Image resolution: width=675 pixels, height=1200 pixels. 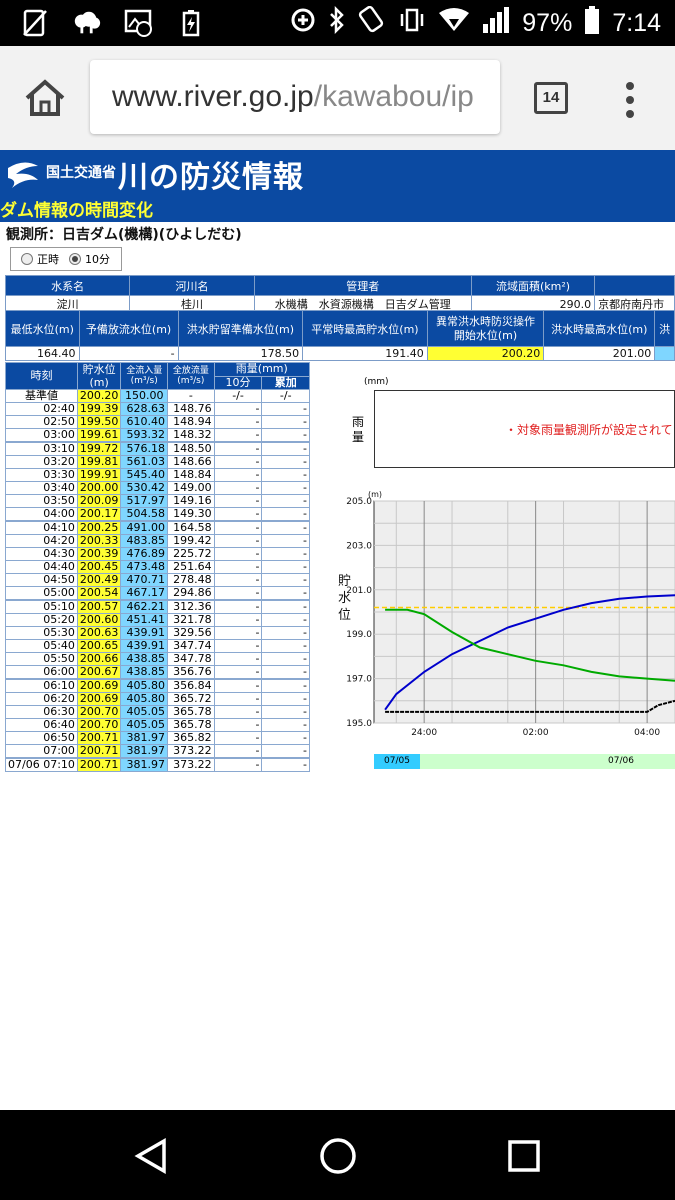 What do you see at coordinates (97, 259) in the screenshot?
I see `radio-10min-label: 10分` at bounding box center [97, 259].